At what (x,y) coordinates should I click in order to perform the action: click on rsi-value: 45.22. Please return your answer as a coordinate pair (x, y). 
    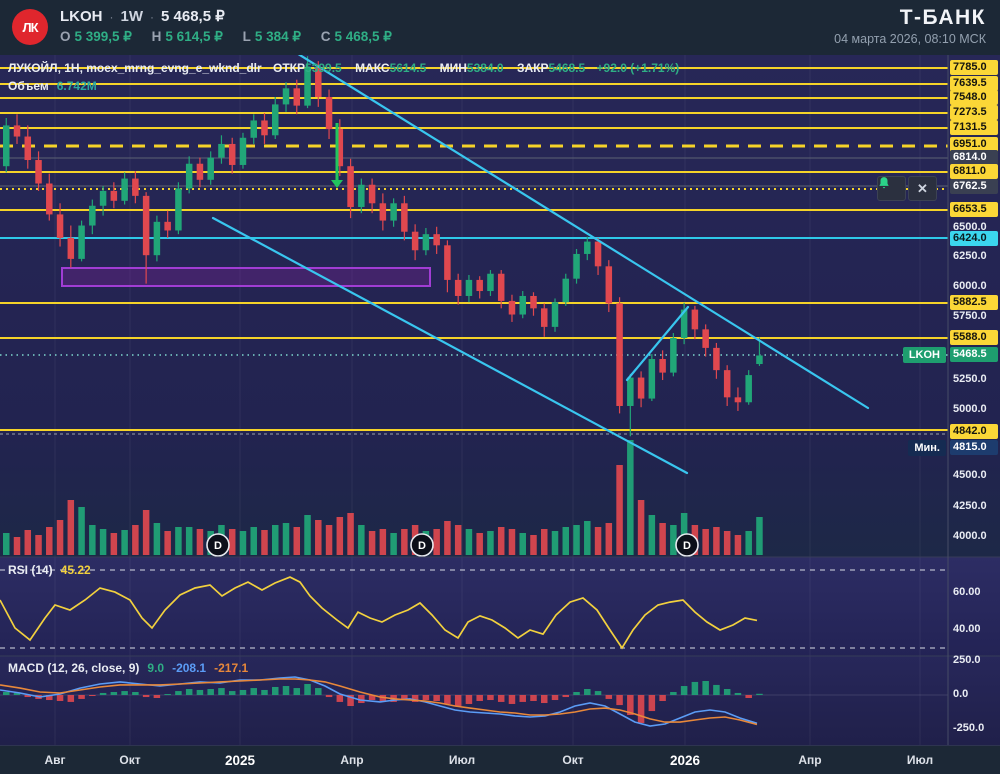
    Looking at the image, I should click on (75, 570).